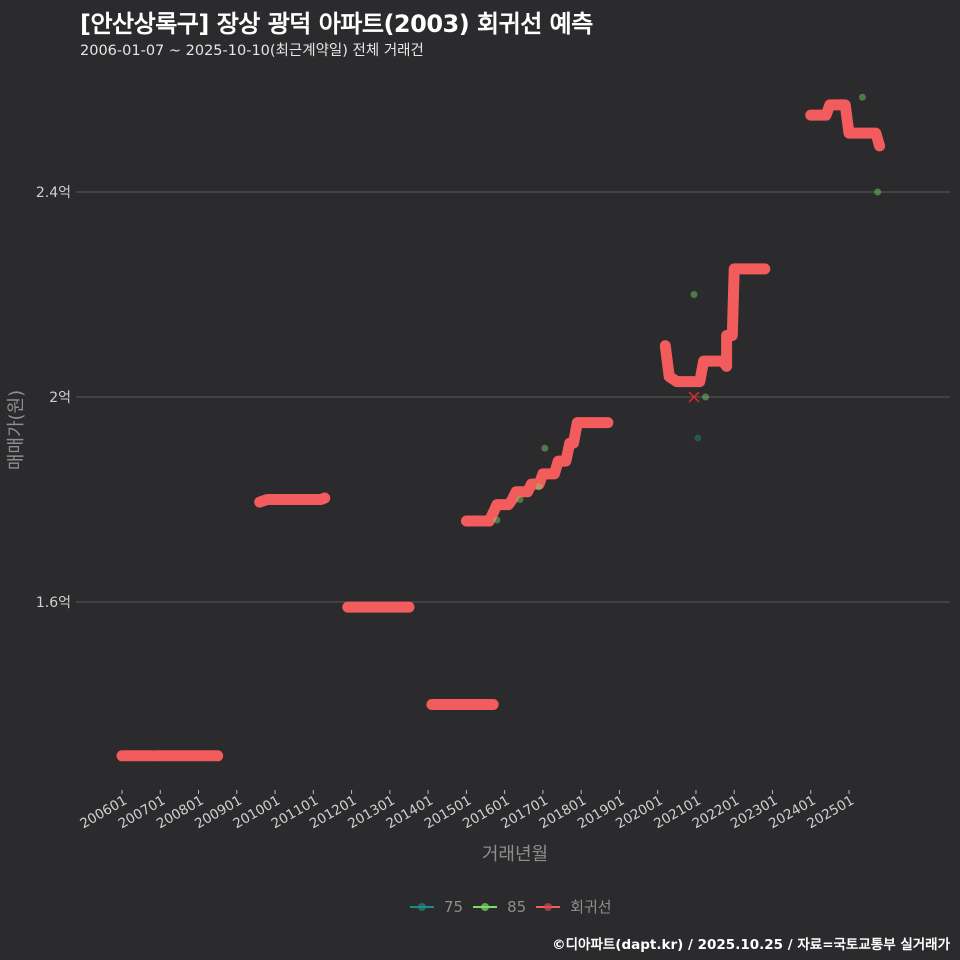 The height and width of the screenshot is (960, 960). Describe the element at coordinates (422, 907) in the screenshot. I see `legend-key-75-icon` at that location.